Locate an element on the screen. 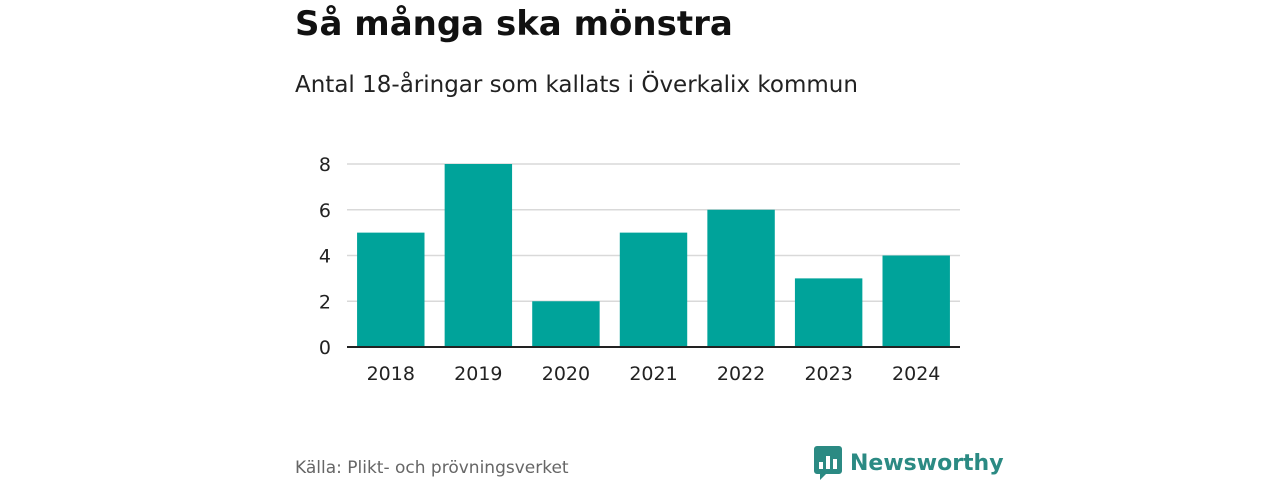  brand-name: Newsworthy is located at coordinates (927, 463).